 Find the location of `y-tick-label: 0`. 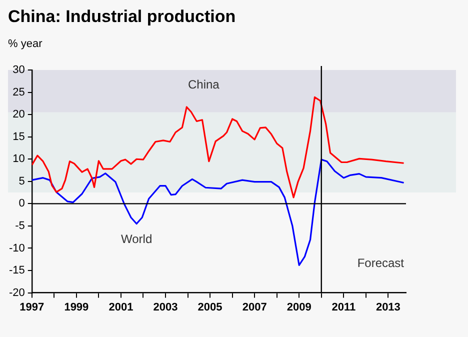

y-tick-label: 0 is located at coordinates (21, 204).